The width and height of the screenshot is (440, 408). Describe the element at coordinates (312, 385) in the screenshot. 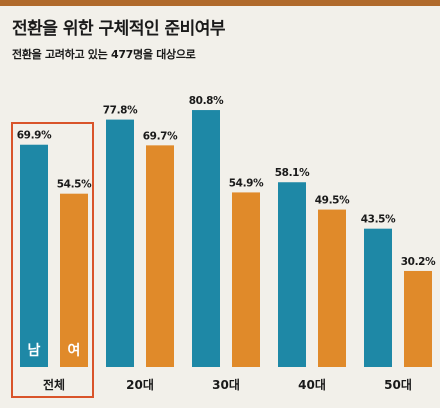

I see `category-label-3: 40대` at that location.